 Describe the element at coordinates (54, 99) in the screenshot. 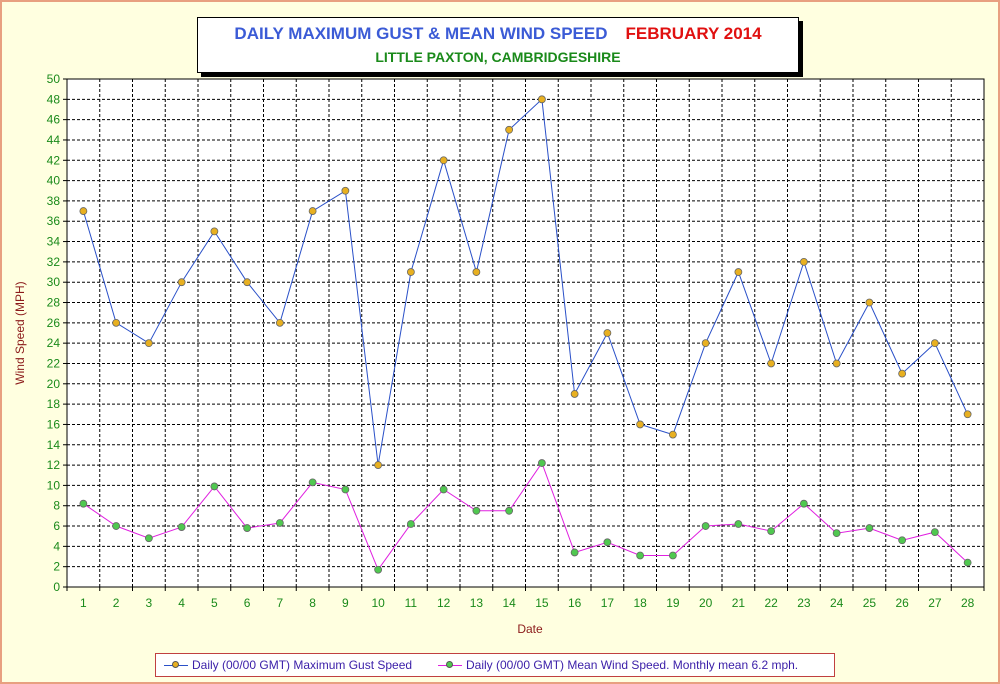

I see `y-tick-label: 48` at that location.